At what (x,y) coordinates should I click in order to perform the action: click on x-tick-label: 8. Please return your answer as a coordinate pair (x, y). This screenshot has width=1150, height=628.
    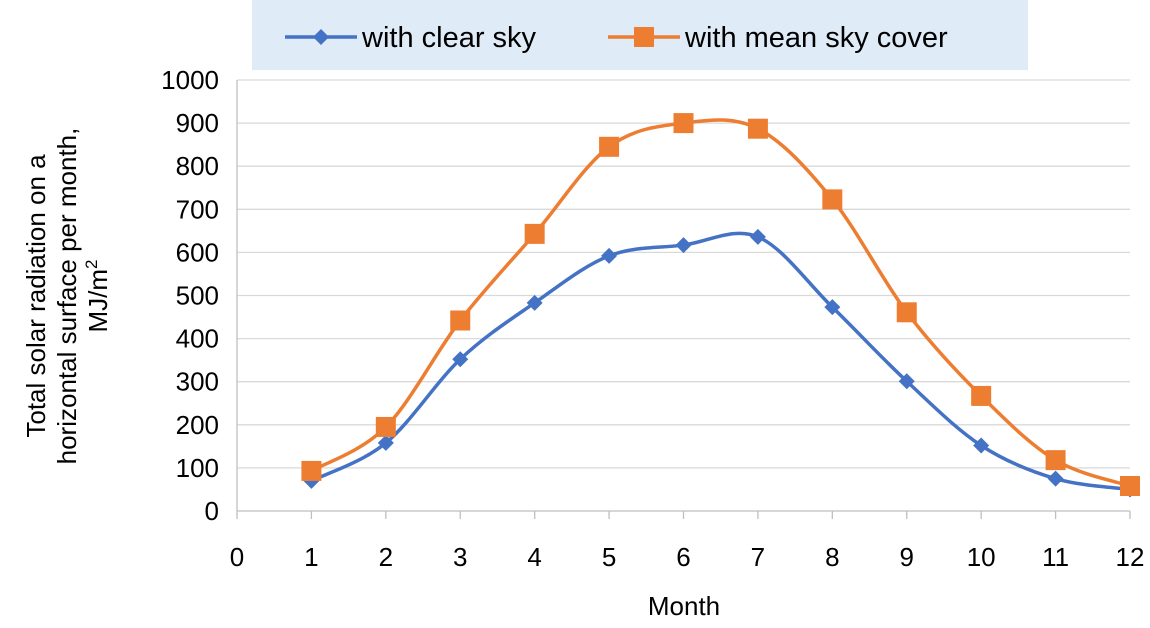
    Looking at the image, I should click on (832, 557).